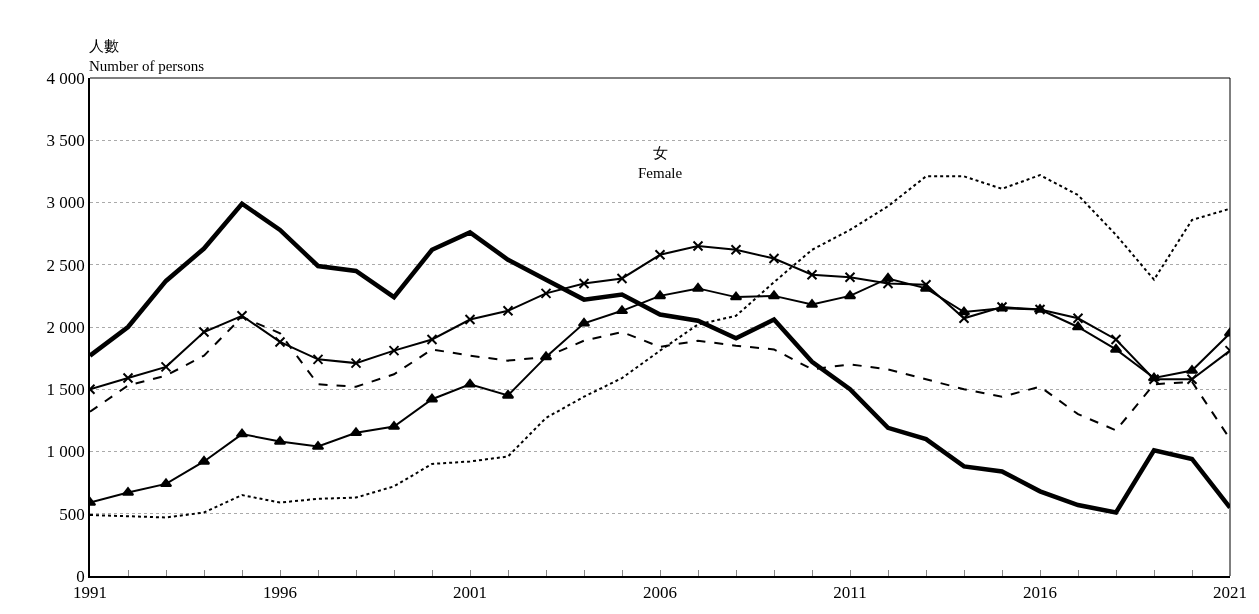 This screenshot has width=1259, height=614. What do you see at coordinates (80, 576) in the screenshot?
I see `y-tick-label: 0` at bounding box center [80, 576].